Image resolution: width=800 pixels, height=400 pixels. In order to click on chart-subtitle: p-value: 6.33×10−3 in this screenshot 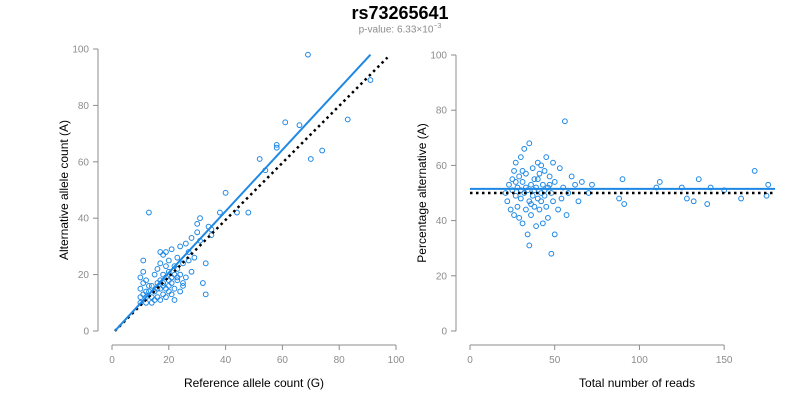, I will do `click(400, 29)`.